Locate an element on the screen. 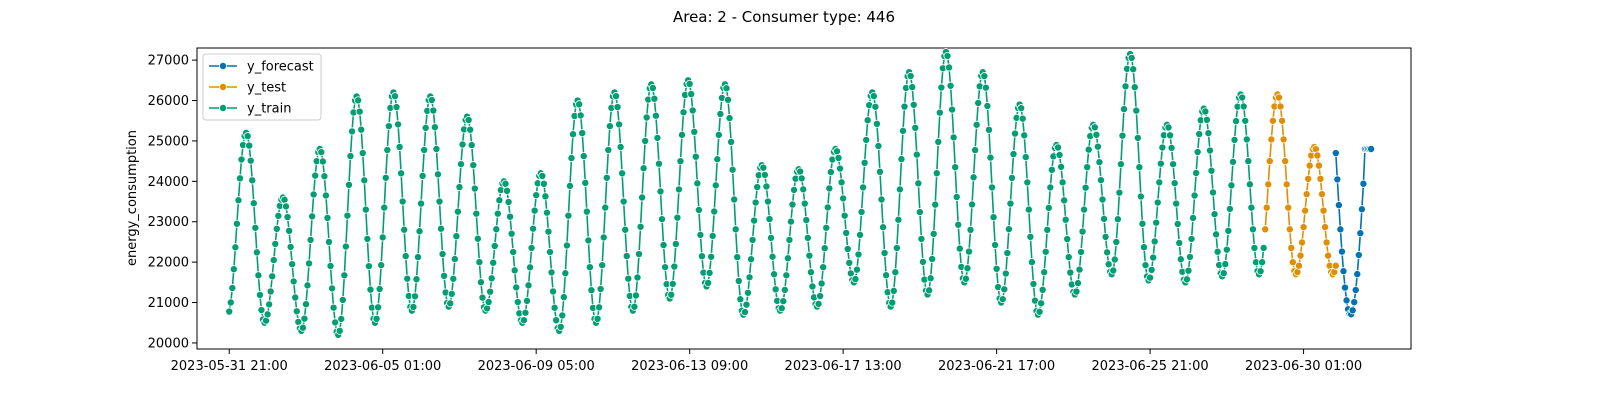  legend-entry-y_forecast: y_forecast is located at coordinates (261, 67).